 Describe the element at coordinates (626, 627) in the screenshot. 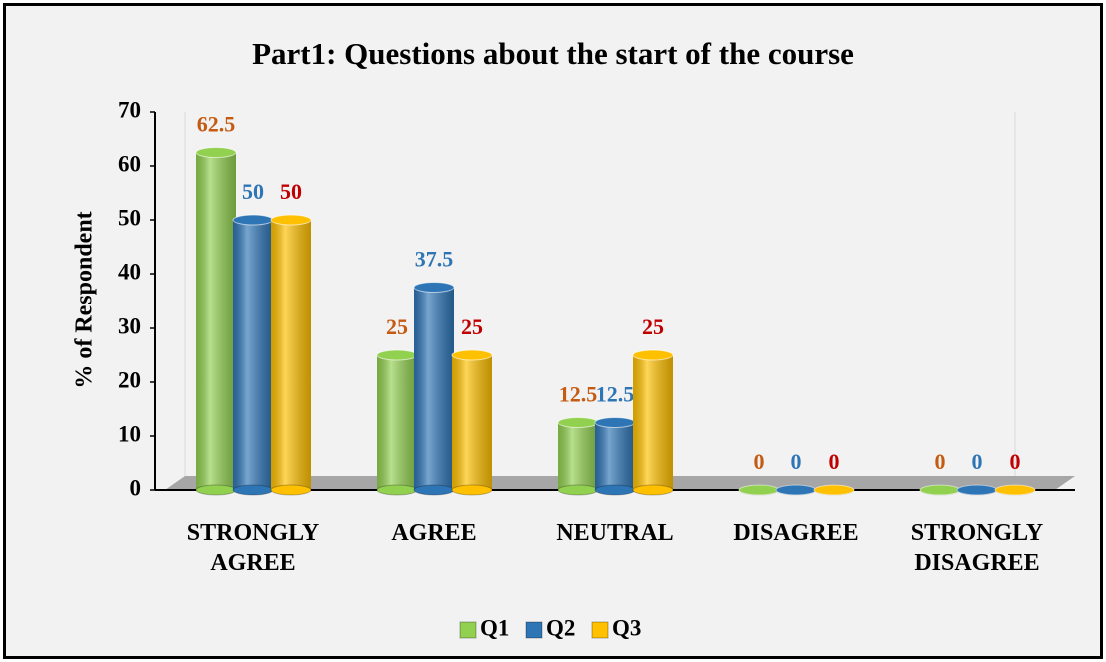

I see `legend-label: Q3` at that location.